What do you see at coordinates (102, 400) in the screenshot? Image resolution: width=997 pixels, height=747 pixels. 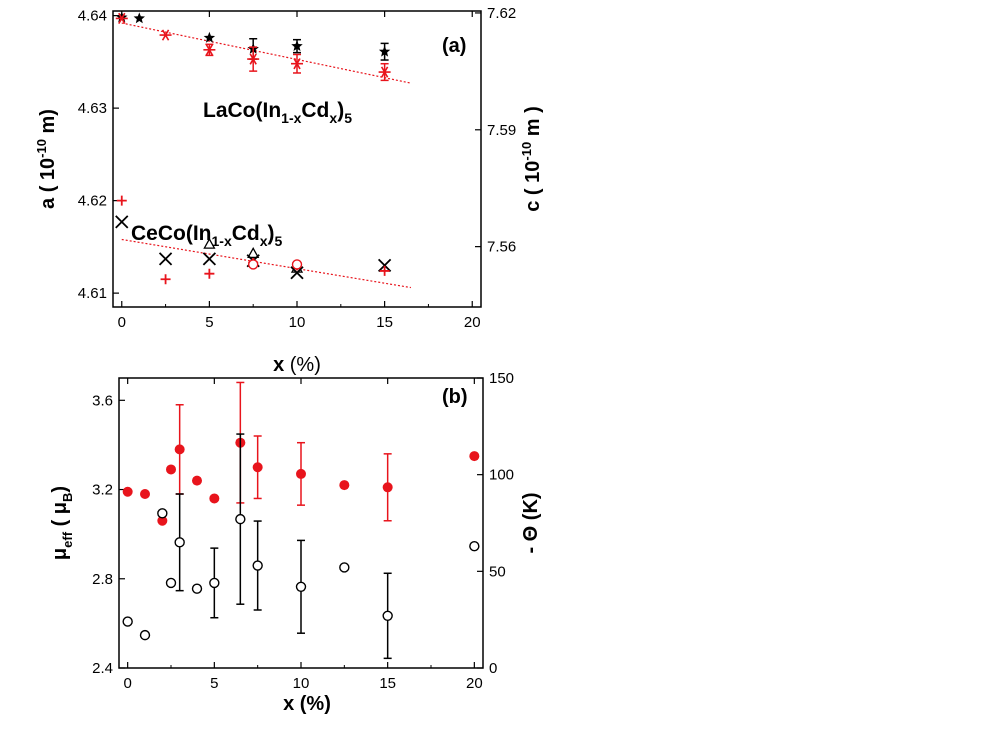 I see `left-y-tick-label: 3.6` at bounding box center [102, 400].